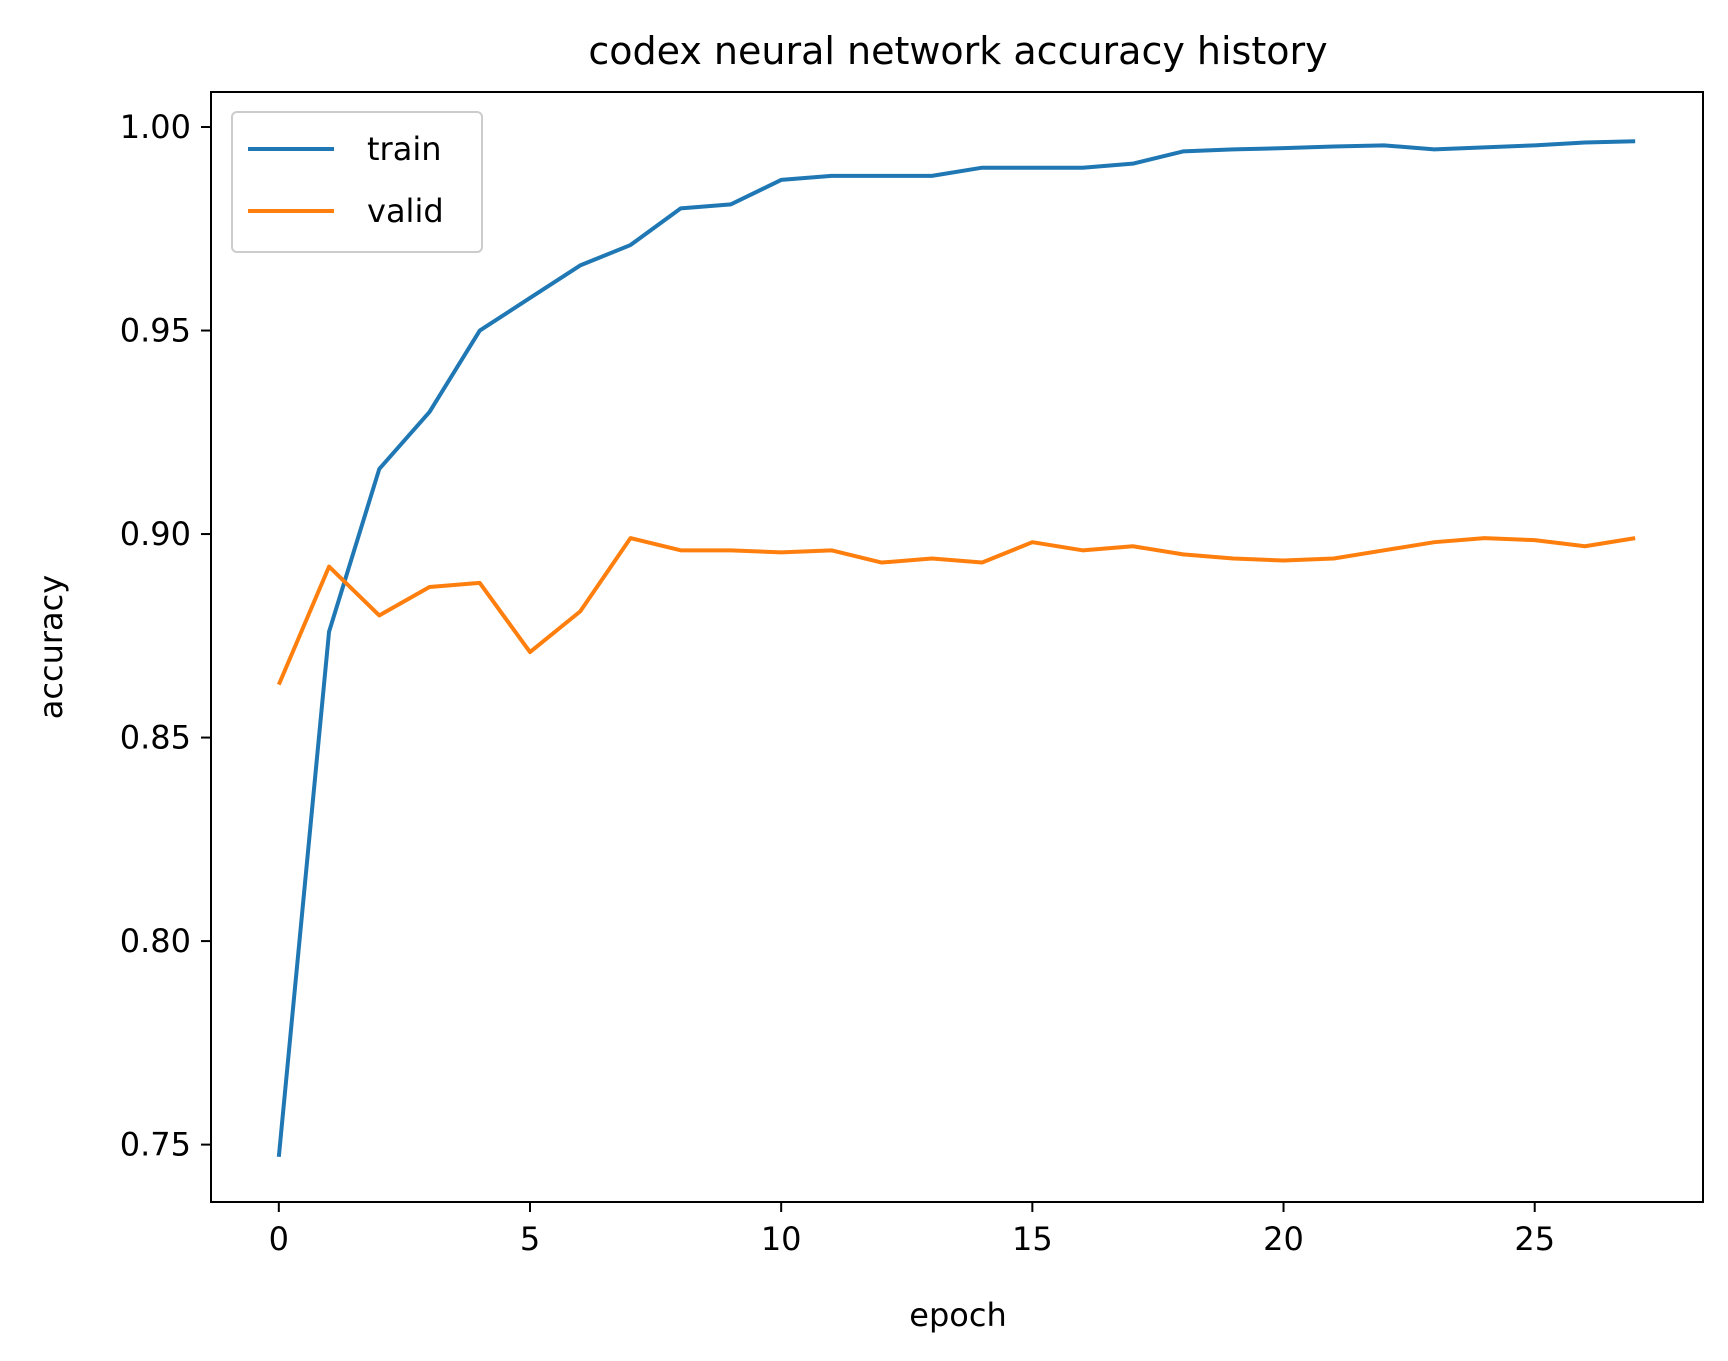 This screenshot has width=1728, height=1361. Describe the element at coordinates (155, 941) in the screenshot. I see `y-tick-label: 0.80` at that location.